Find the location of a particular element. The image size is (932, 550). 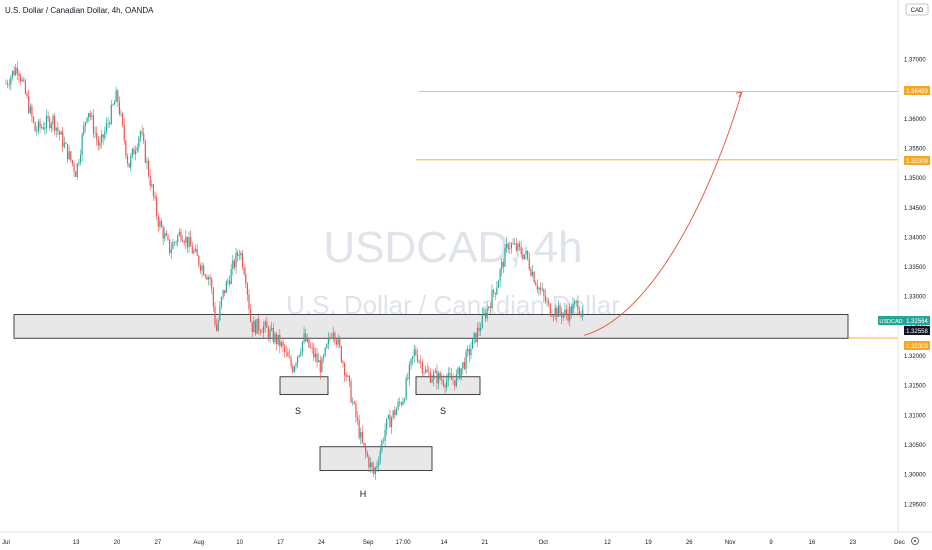

level-1-badge: 1.36459 is located at coordinates (917, 90).